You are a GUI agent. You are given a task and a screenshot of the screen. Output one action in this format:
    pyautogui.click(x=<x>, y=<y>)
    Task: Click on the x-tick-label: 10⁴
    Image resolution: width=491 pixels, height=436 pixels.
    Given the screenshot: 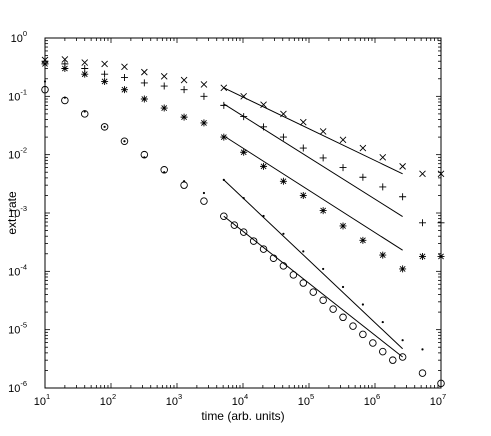 What is the action you would take?
    pyautogui.click(x=240, y=400)
    